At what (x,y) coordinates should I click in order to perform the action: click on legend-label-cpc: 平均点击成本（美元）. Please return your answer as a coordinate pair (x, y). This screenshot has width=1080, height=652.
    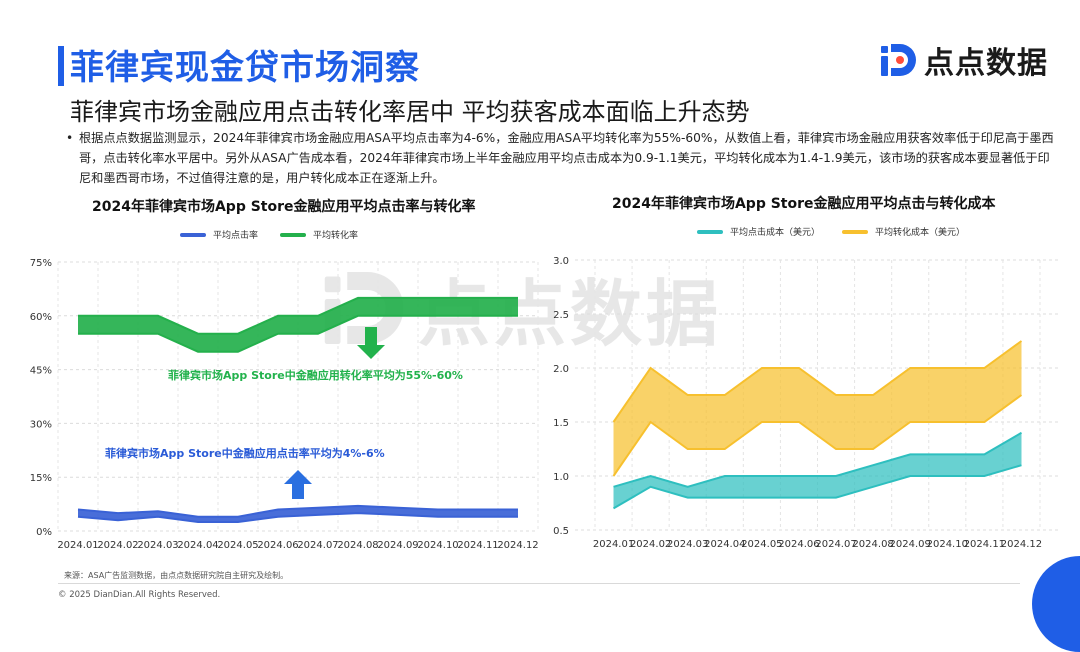
    Looking at the image, I should click on (775, 233).